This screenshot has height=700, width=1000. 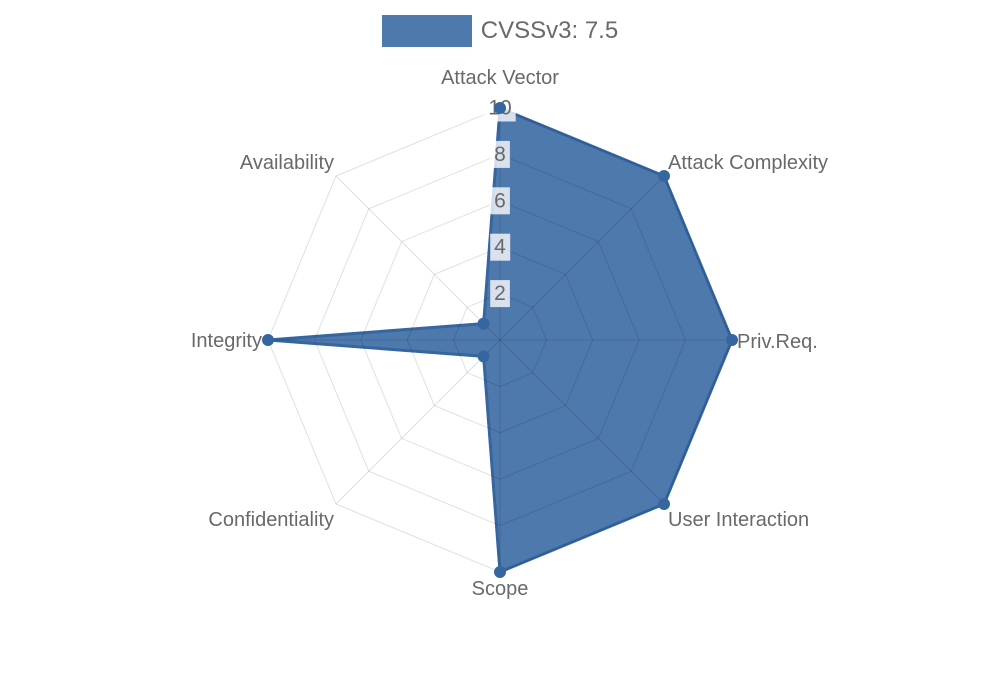 I want to click on axis-label-attack-vector: Attack Vector, so click(x=500, y=78).